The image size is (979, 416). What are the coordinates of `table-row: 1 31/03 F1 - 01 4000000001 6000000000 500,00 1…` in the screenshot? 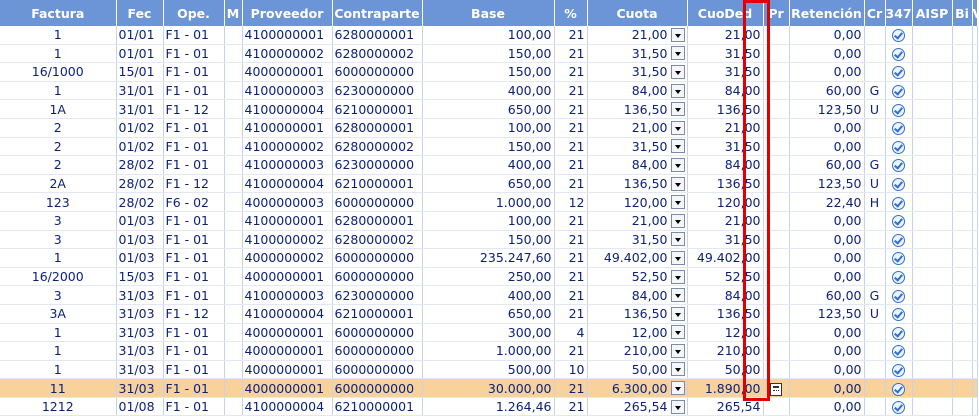 It's located at (489, 370).